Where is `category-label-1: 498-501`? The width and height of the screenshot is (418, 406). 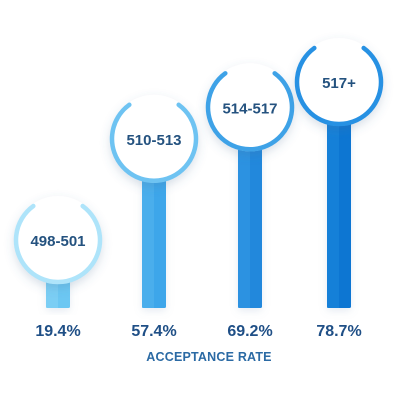 category-label-1: 498-501 is located at coordinates (57, 241).